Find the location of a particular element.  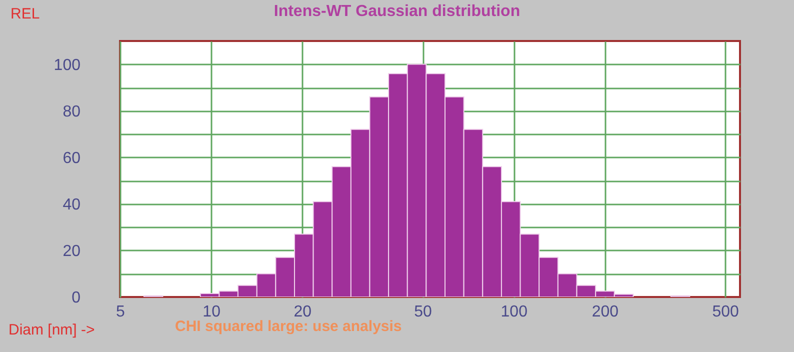

x-tick-label: 20 is located at coordinates (303, 312).